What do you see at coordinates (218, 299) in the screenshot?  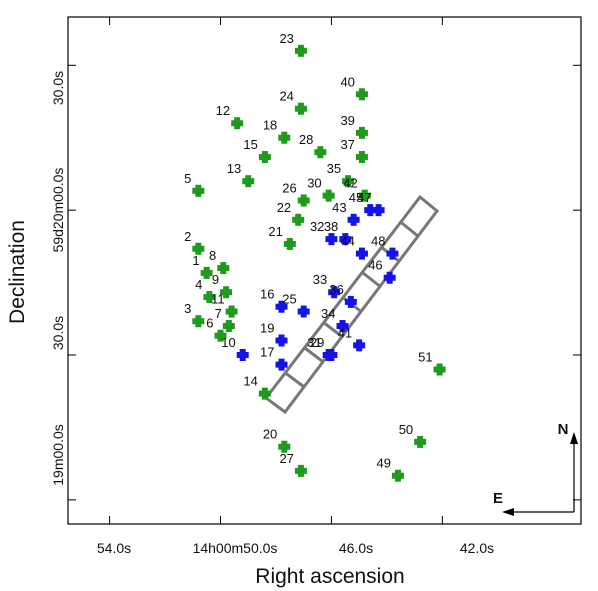 I see `source-label-11: 11` at bounding box center [218, 299].